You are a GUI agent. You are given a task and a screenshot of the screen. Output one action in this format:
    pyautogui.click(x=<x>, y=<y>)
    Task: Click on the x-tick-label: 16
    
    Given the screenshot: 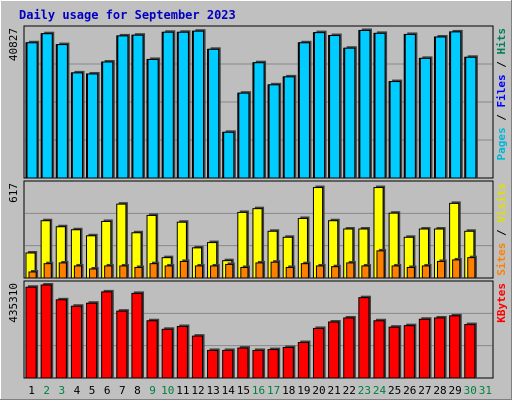 What is the action you would take?
    pyautogui.click(x=258, y=390)
    